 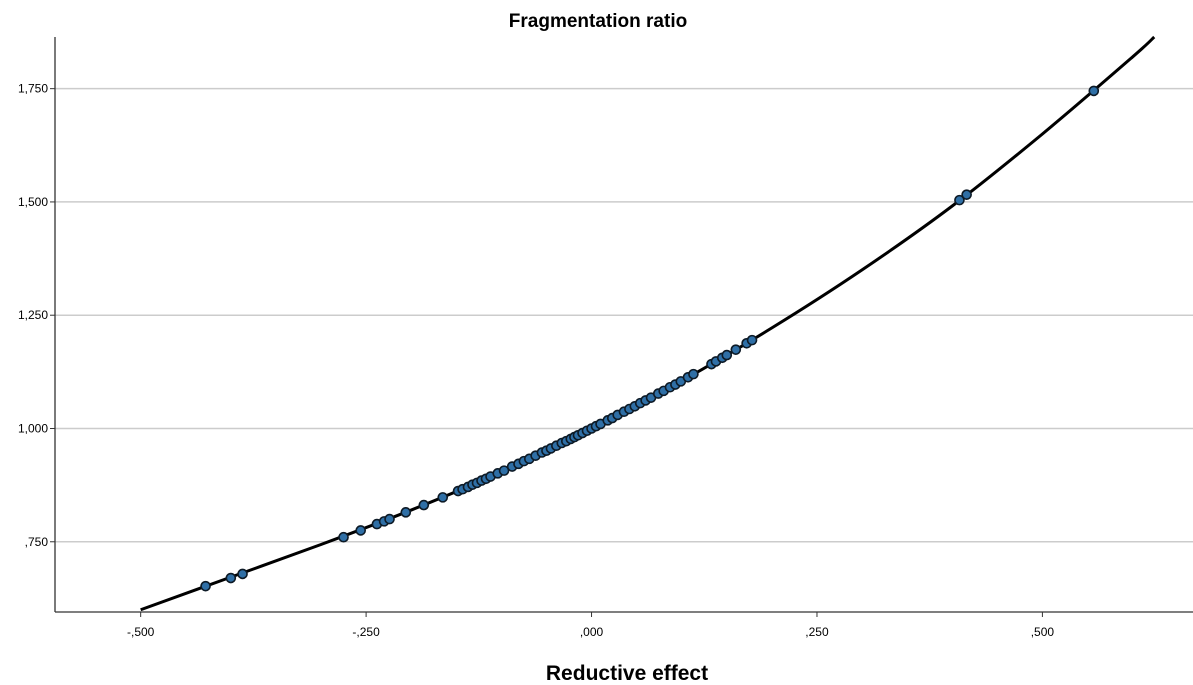 What do you see at coordinates (598, 21) in the screenshot?
I see `chart-title: Fragmentation ratio` at bounding box center [598, 21].